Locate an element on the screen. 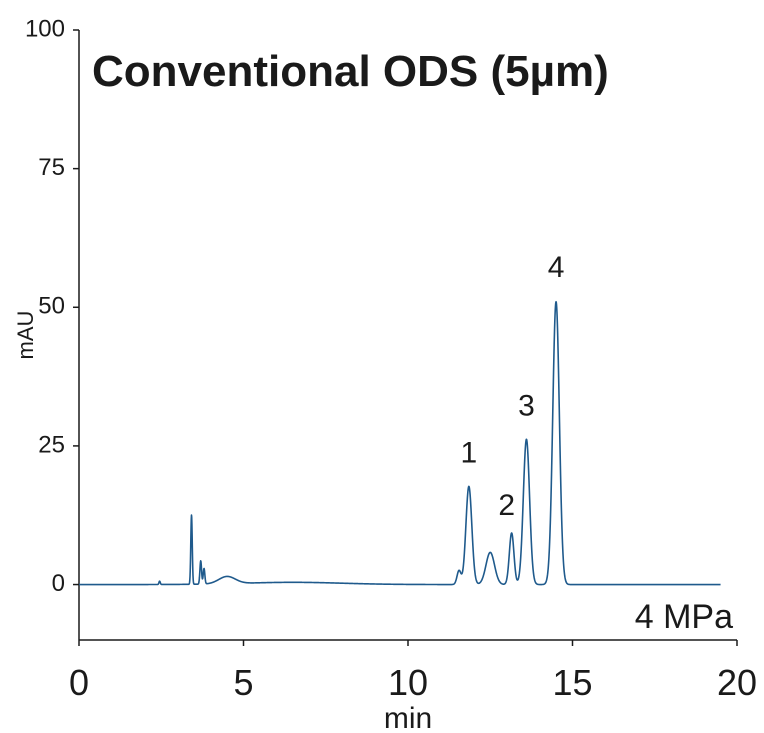  peak-label-3: 3 is located at coordinates (526, 405).